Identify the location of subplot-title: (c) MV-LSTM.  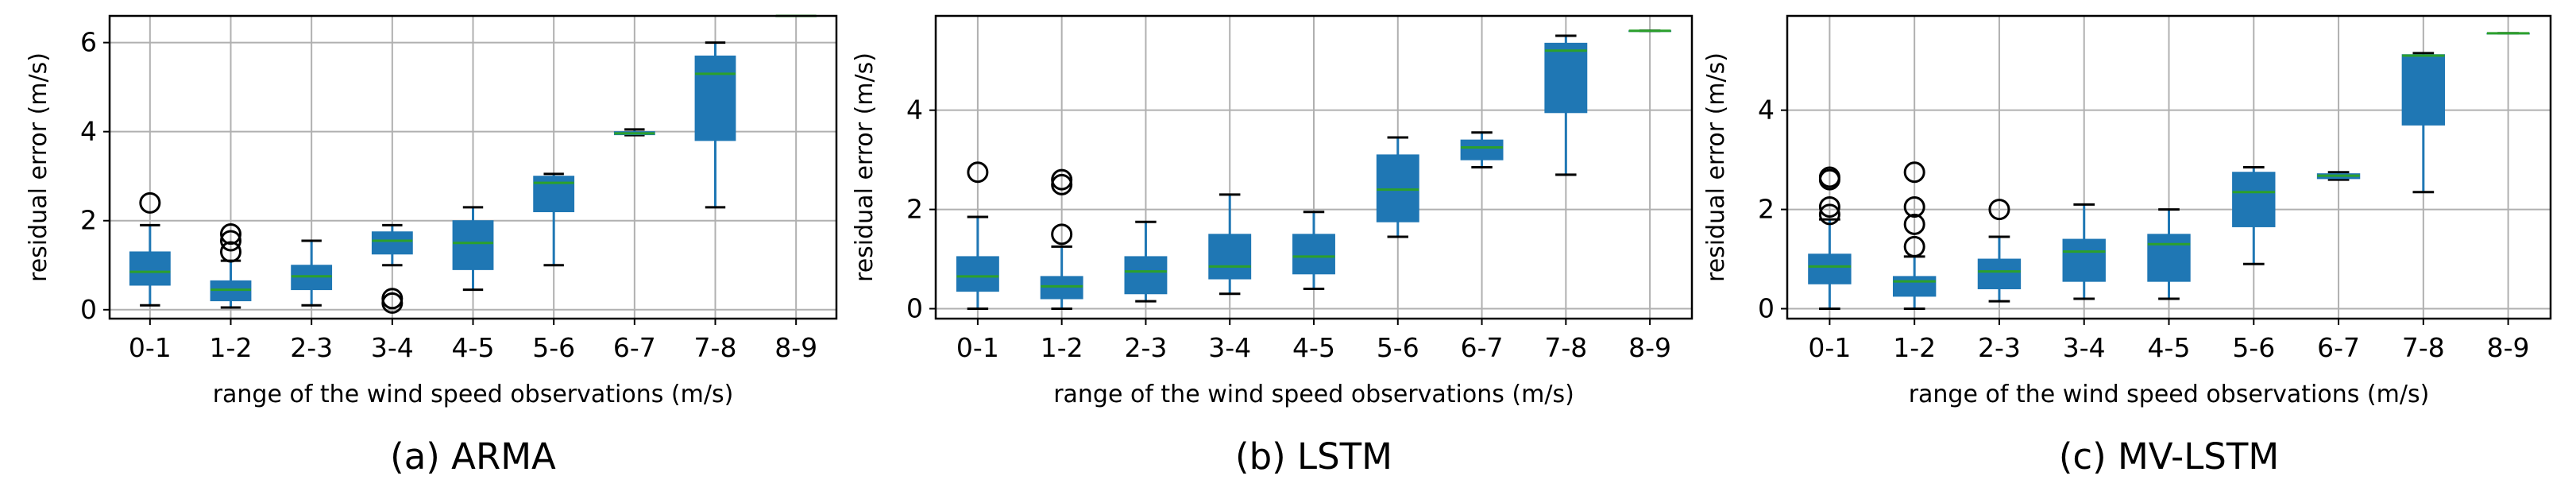
(2169, 456).